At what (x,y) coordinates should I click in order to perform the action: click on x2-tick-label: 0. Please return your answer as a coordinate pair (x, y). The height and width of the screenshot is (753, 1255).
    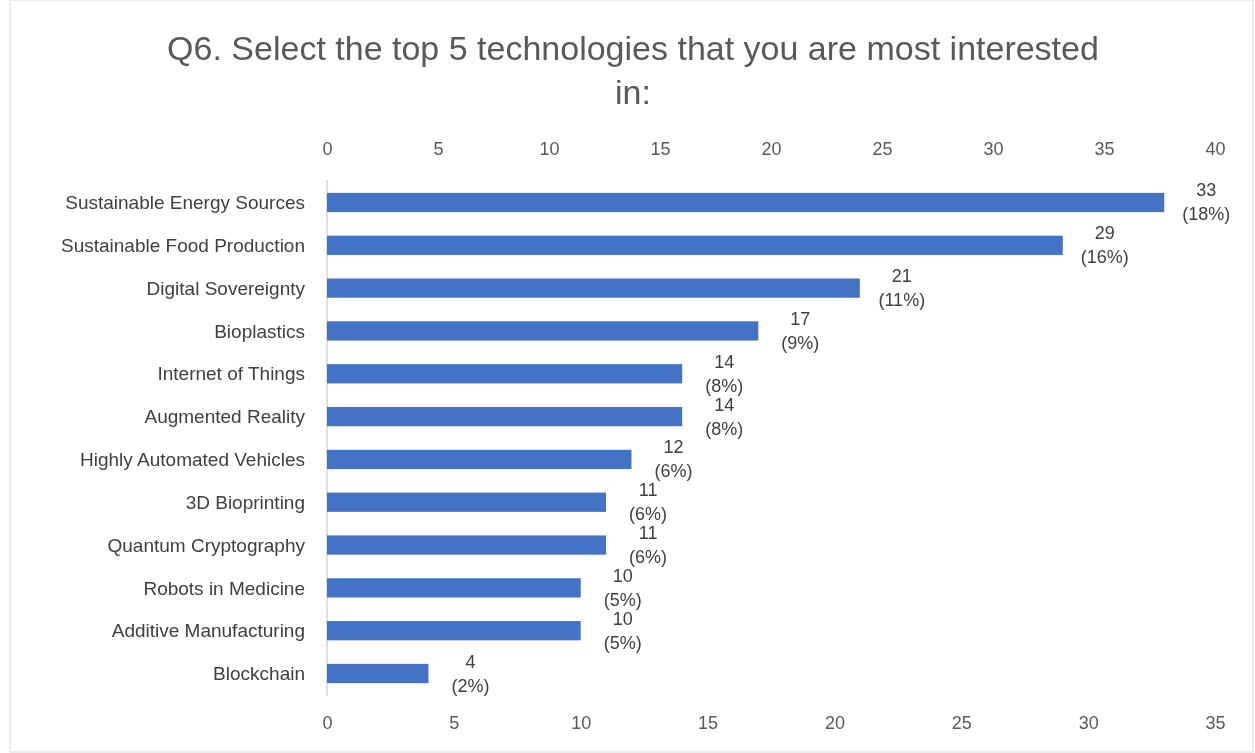
    Looking at the image, I should click on (327, 149).